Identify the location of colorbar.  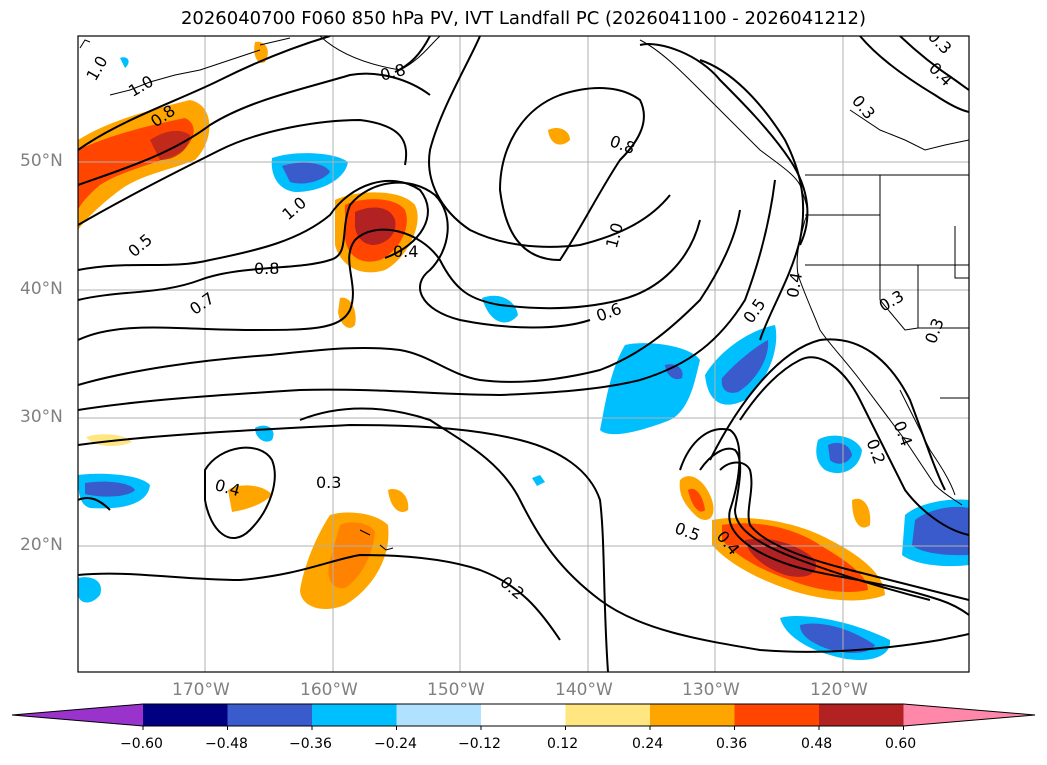
(523, 716).